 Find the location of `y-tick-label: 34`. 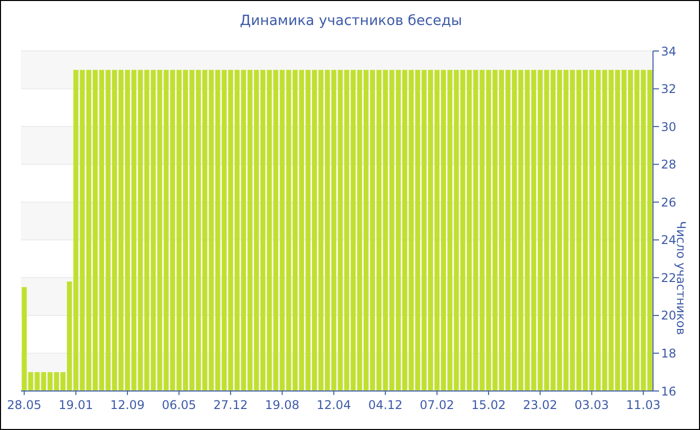

y-tick-label: 34 is located at coordinates (668, 51).